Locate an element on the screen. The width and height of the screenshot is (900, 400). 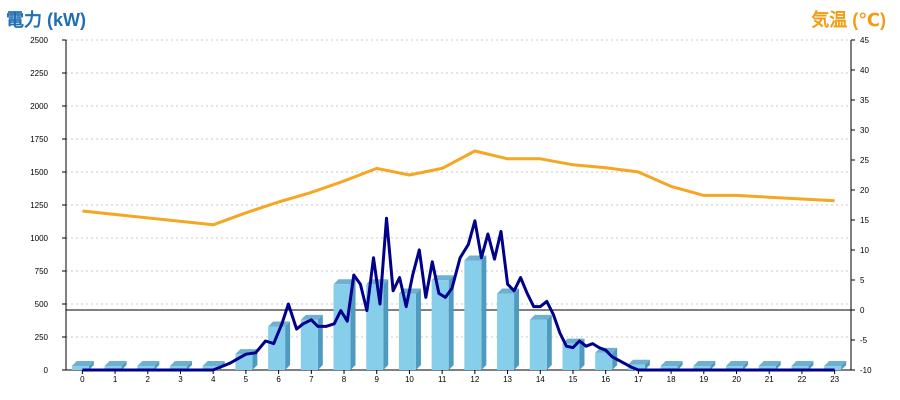
x-tick-label: 18 is located at coordinates (671, 379).